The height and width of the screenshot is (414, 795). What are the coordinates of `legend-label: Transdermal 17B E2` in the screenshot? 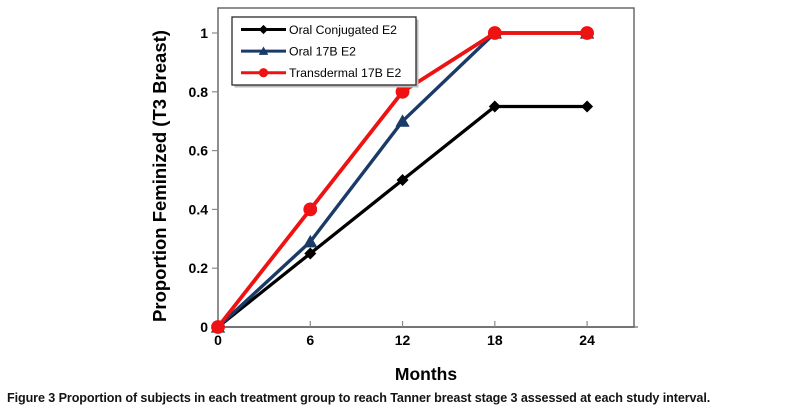 It's located at (345, 73).